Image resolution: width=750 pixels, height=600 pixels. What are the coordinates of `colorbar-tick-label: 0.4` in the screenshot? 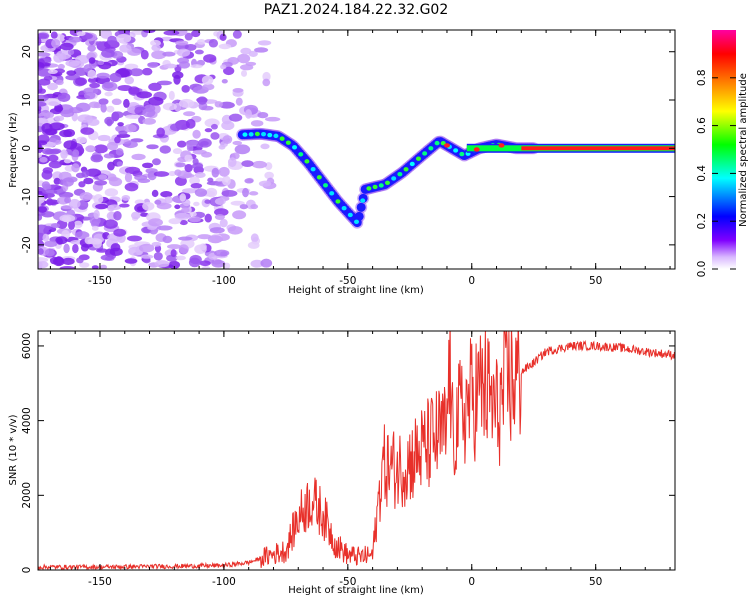 It's located at (702, 173).